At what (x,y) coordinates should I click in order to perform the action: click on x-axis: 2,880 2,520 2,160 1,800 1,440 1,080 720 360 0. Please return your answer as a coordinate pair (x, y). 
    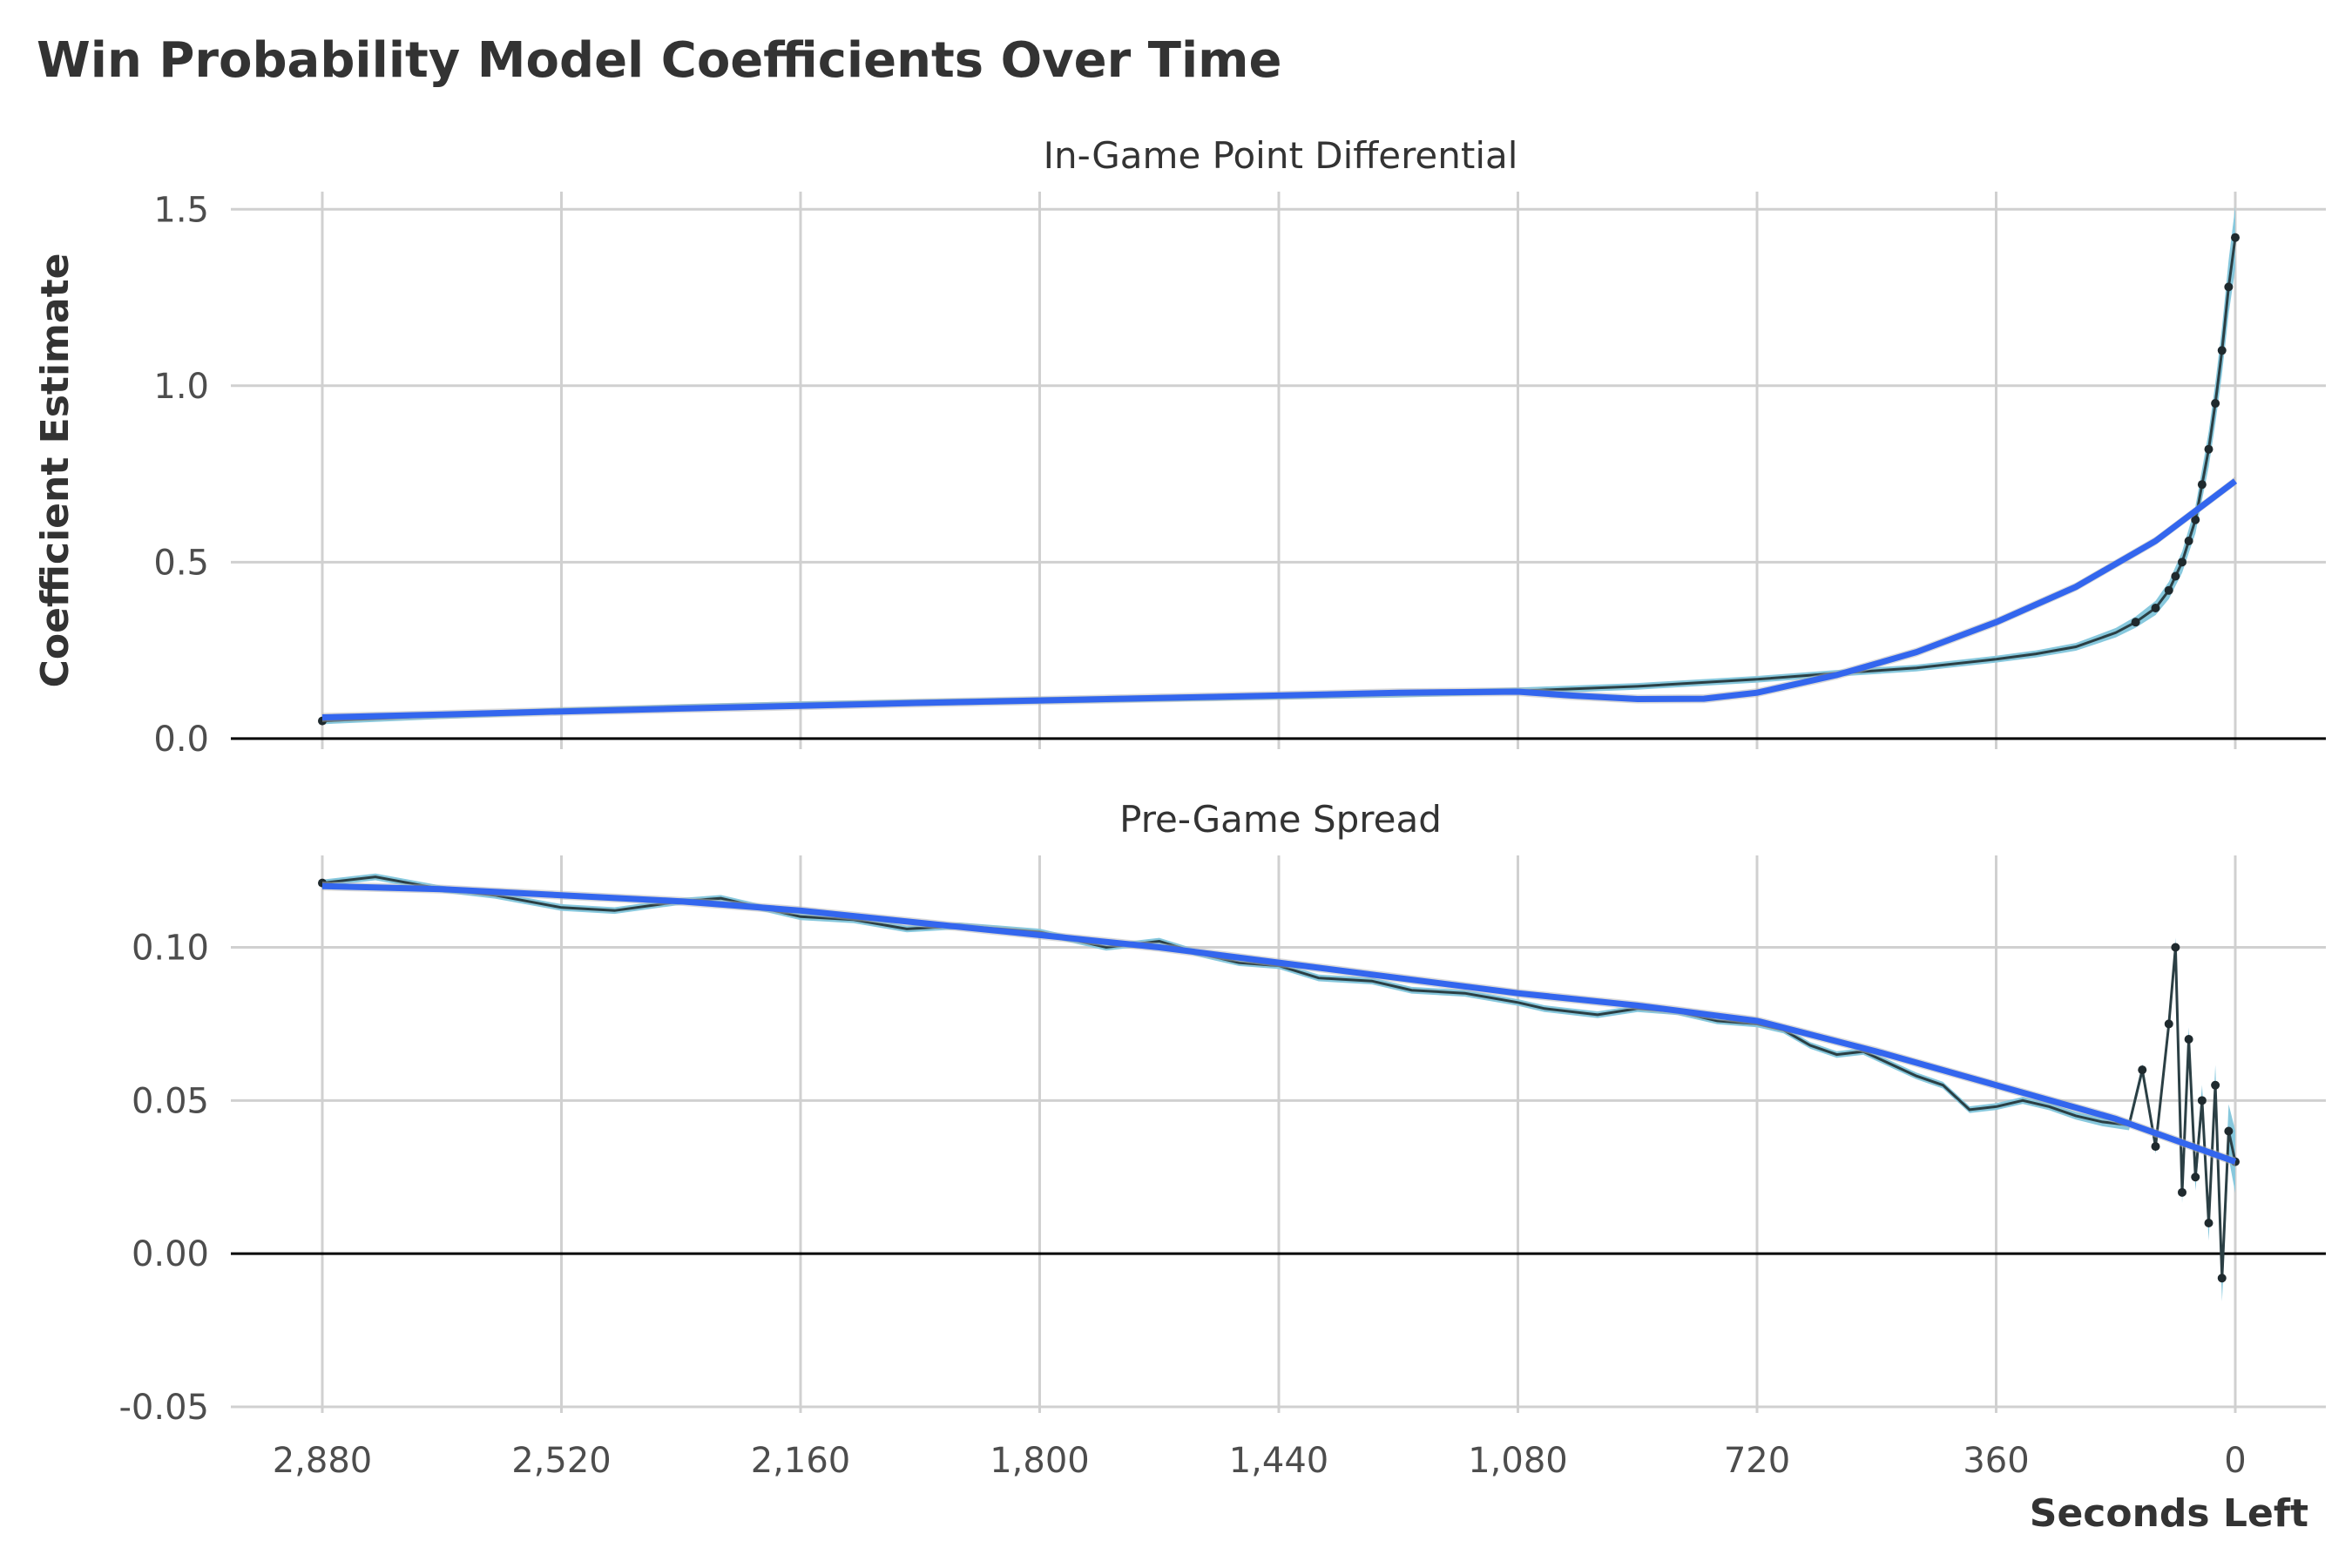
    Looking at the image, I should click on (1260, 1461).